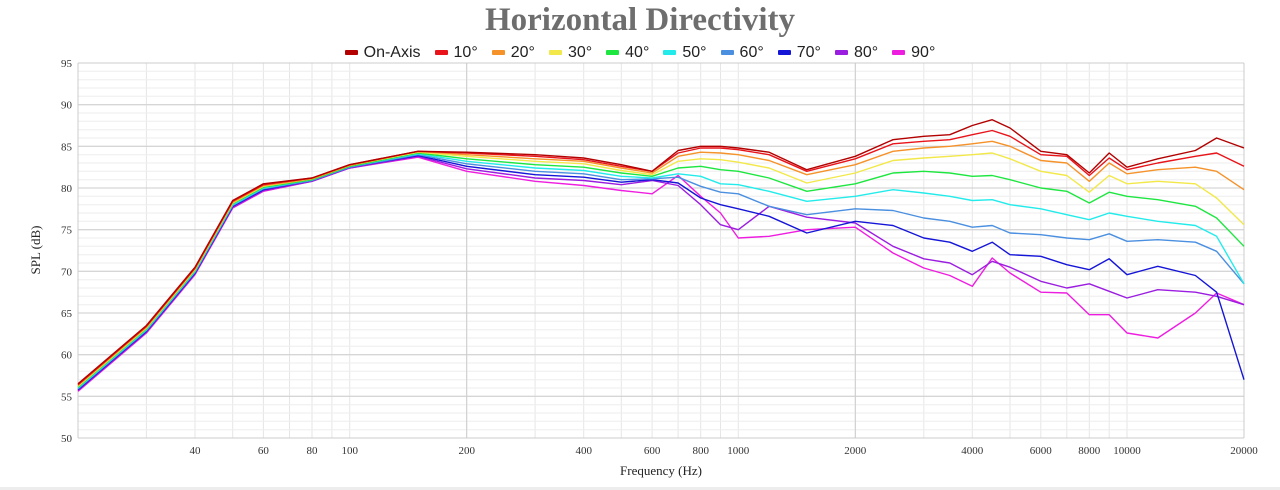 Image resolution: width=1280 pixels, height=490 pixels. Describe the element at coordinates (349, 451) in the screenshot. I see `x-tick-label: 100` at that location.